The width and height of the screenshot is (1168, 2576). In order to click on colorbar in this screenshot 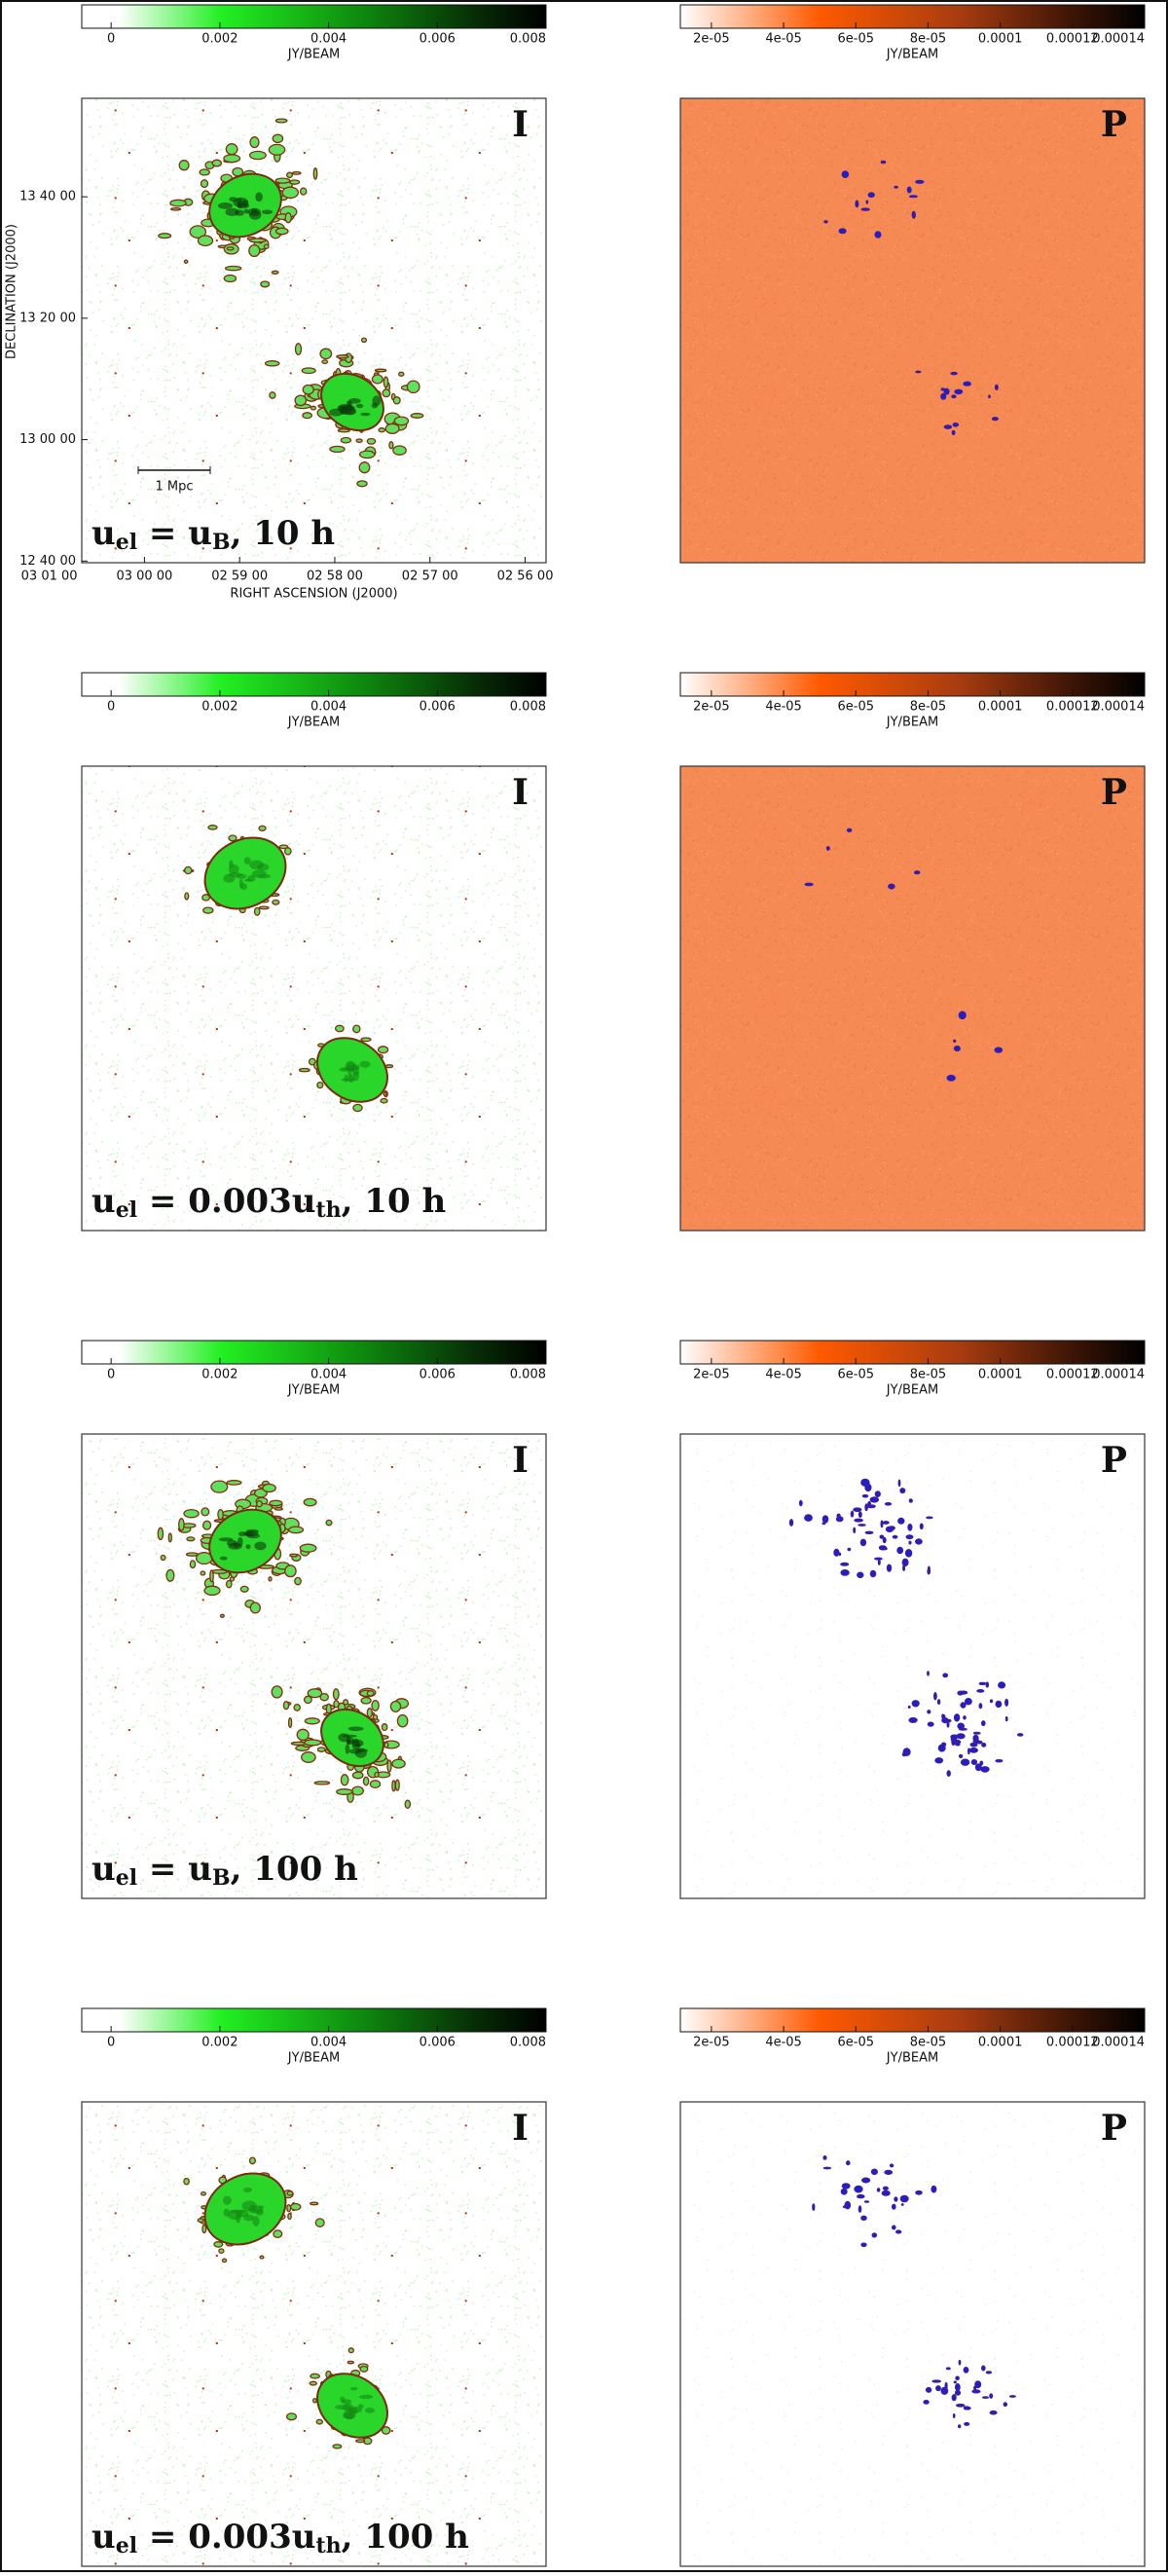, I will do `click(314, 1352)`.